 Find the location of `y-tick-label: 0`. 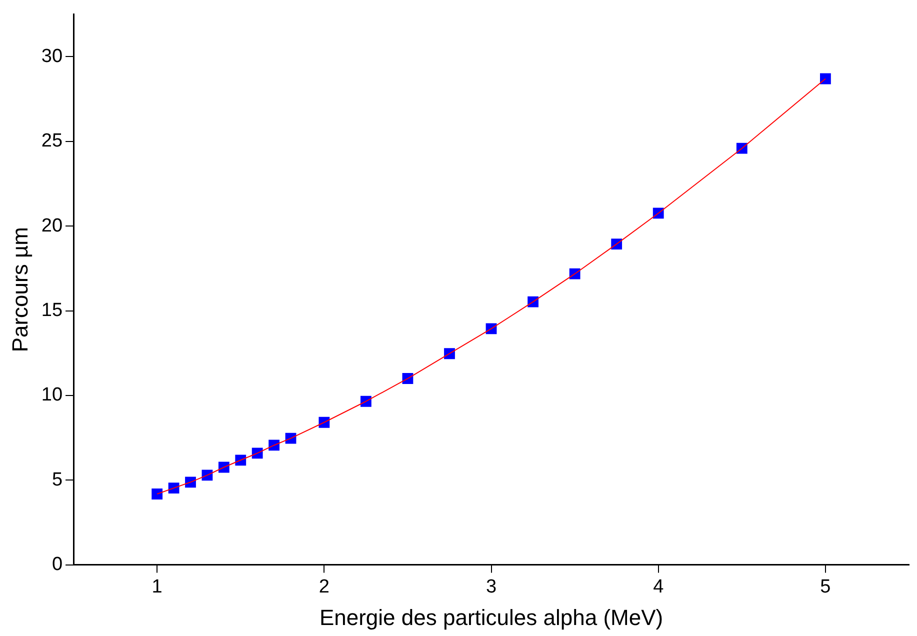

y-tick-label: 0 is located at coordinates (57, 565).